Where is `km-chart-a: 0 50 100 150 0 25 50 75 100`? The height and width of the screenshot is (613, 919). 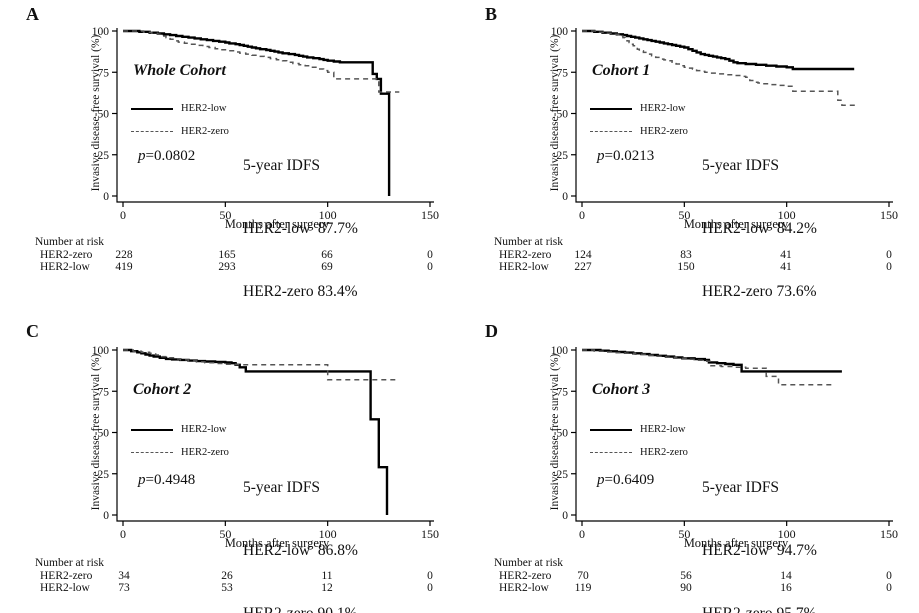
km-chart-a: 0 50 100 150 0 25 50 75 100 is located at coordinates (265, 124).